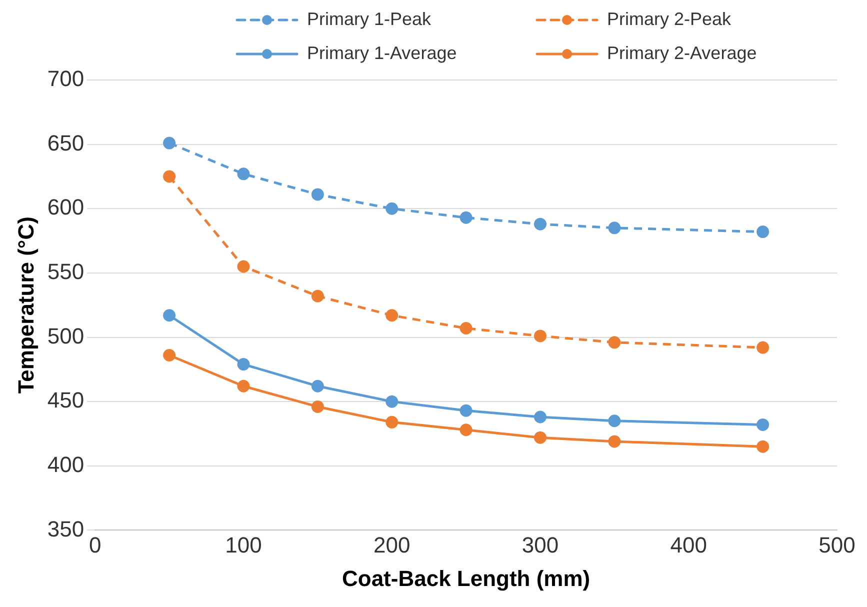 The height and width of the screenshot is (607, 867). I want to click on y-axis-title: Temperature (°C), so click(25, 305).